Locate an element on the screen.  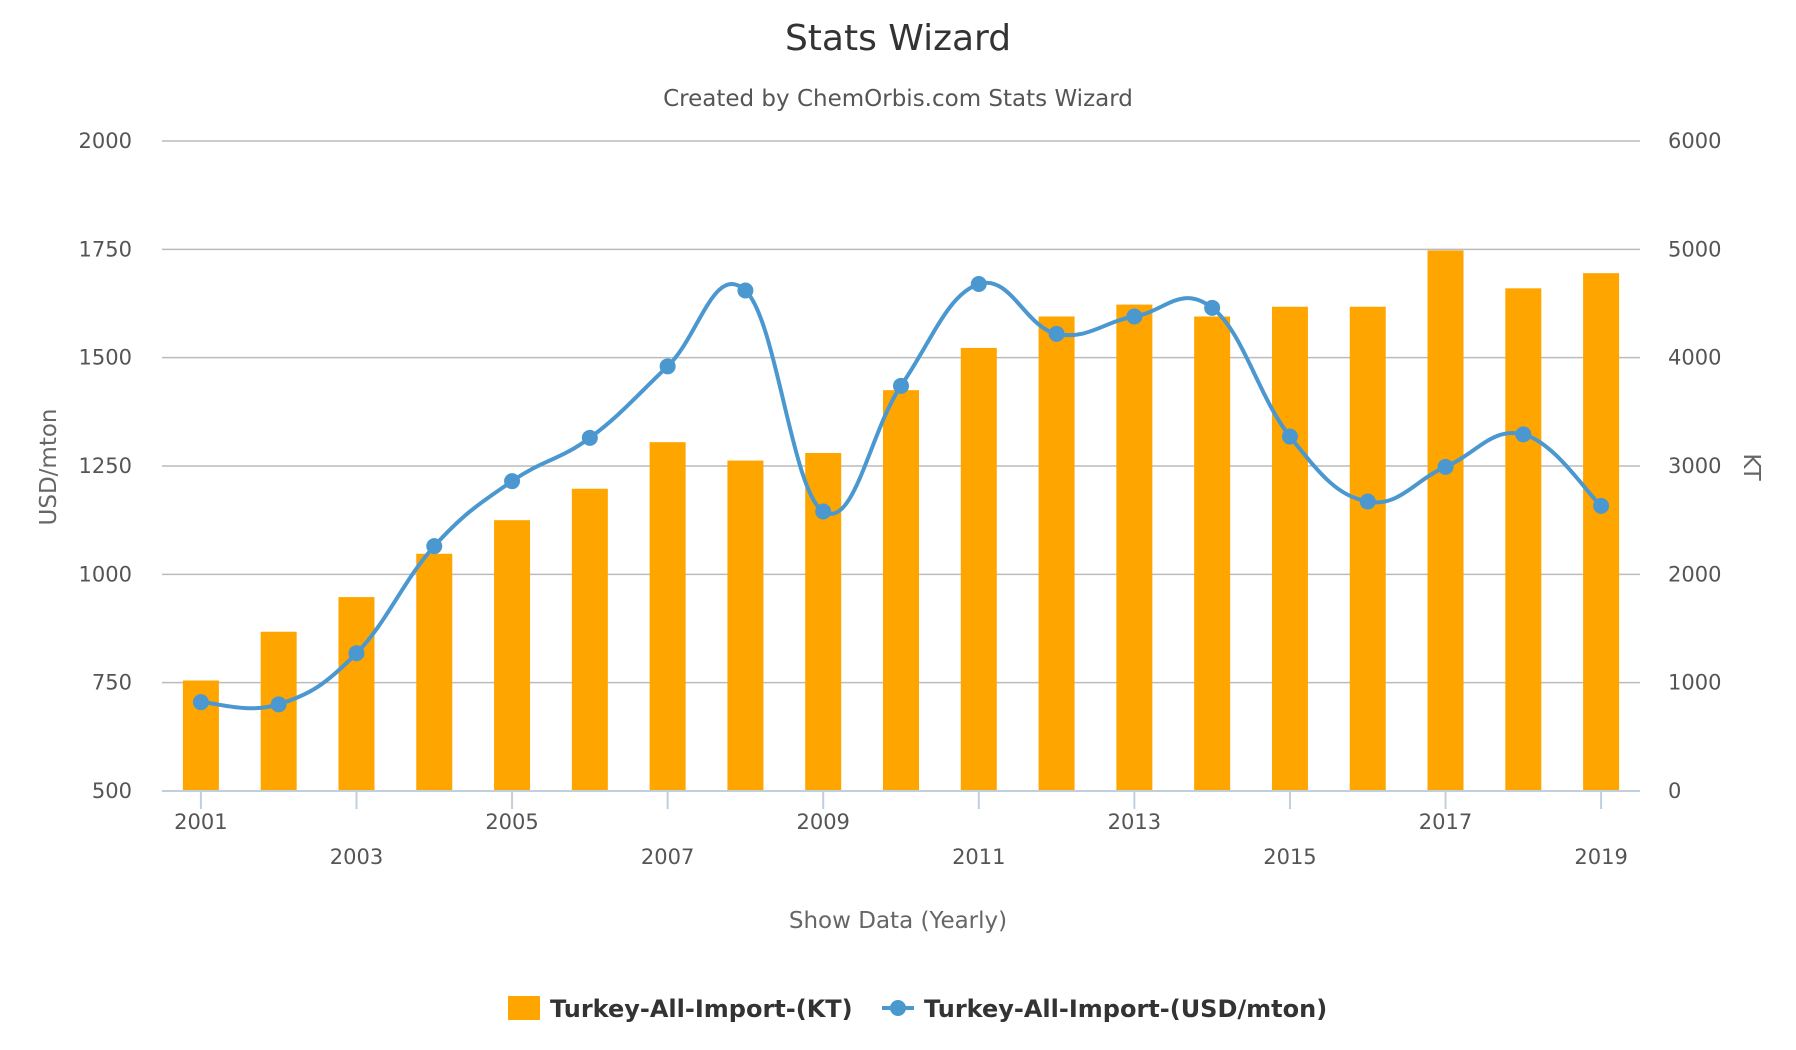
y-left-tick-label: 1750 is located at coordinates (105, 249).